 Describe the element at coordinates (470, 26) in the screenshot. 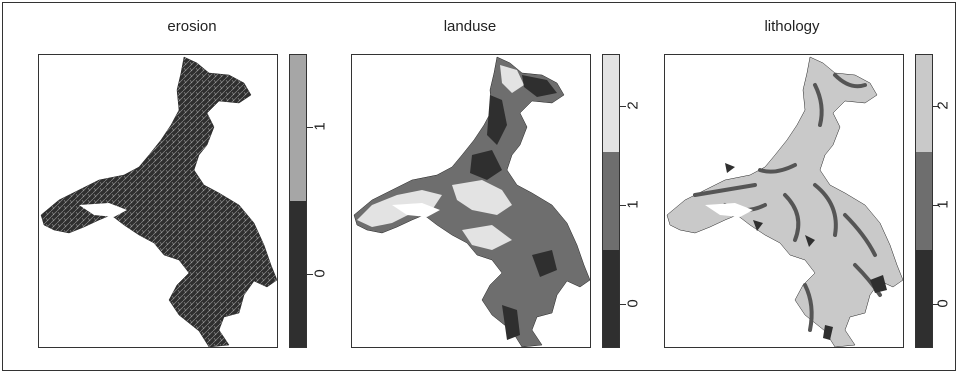

I see `panel-title-landuse: landuse` at that location.